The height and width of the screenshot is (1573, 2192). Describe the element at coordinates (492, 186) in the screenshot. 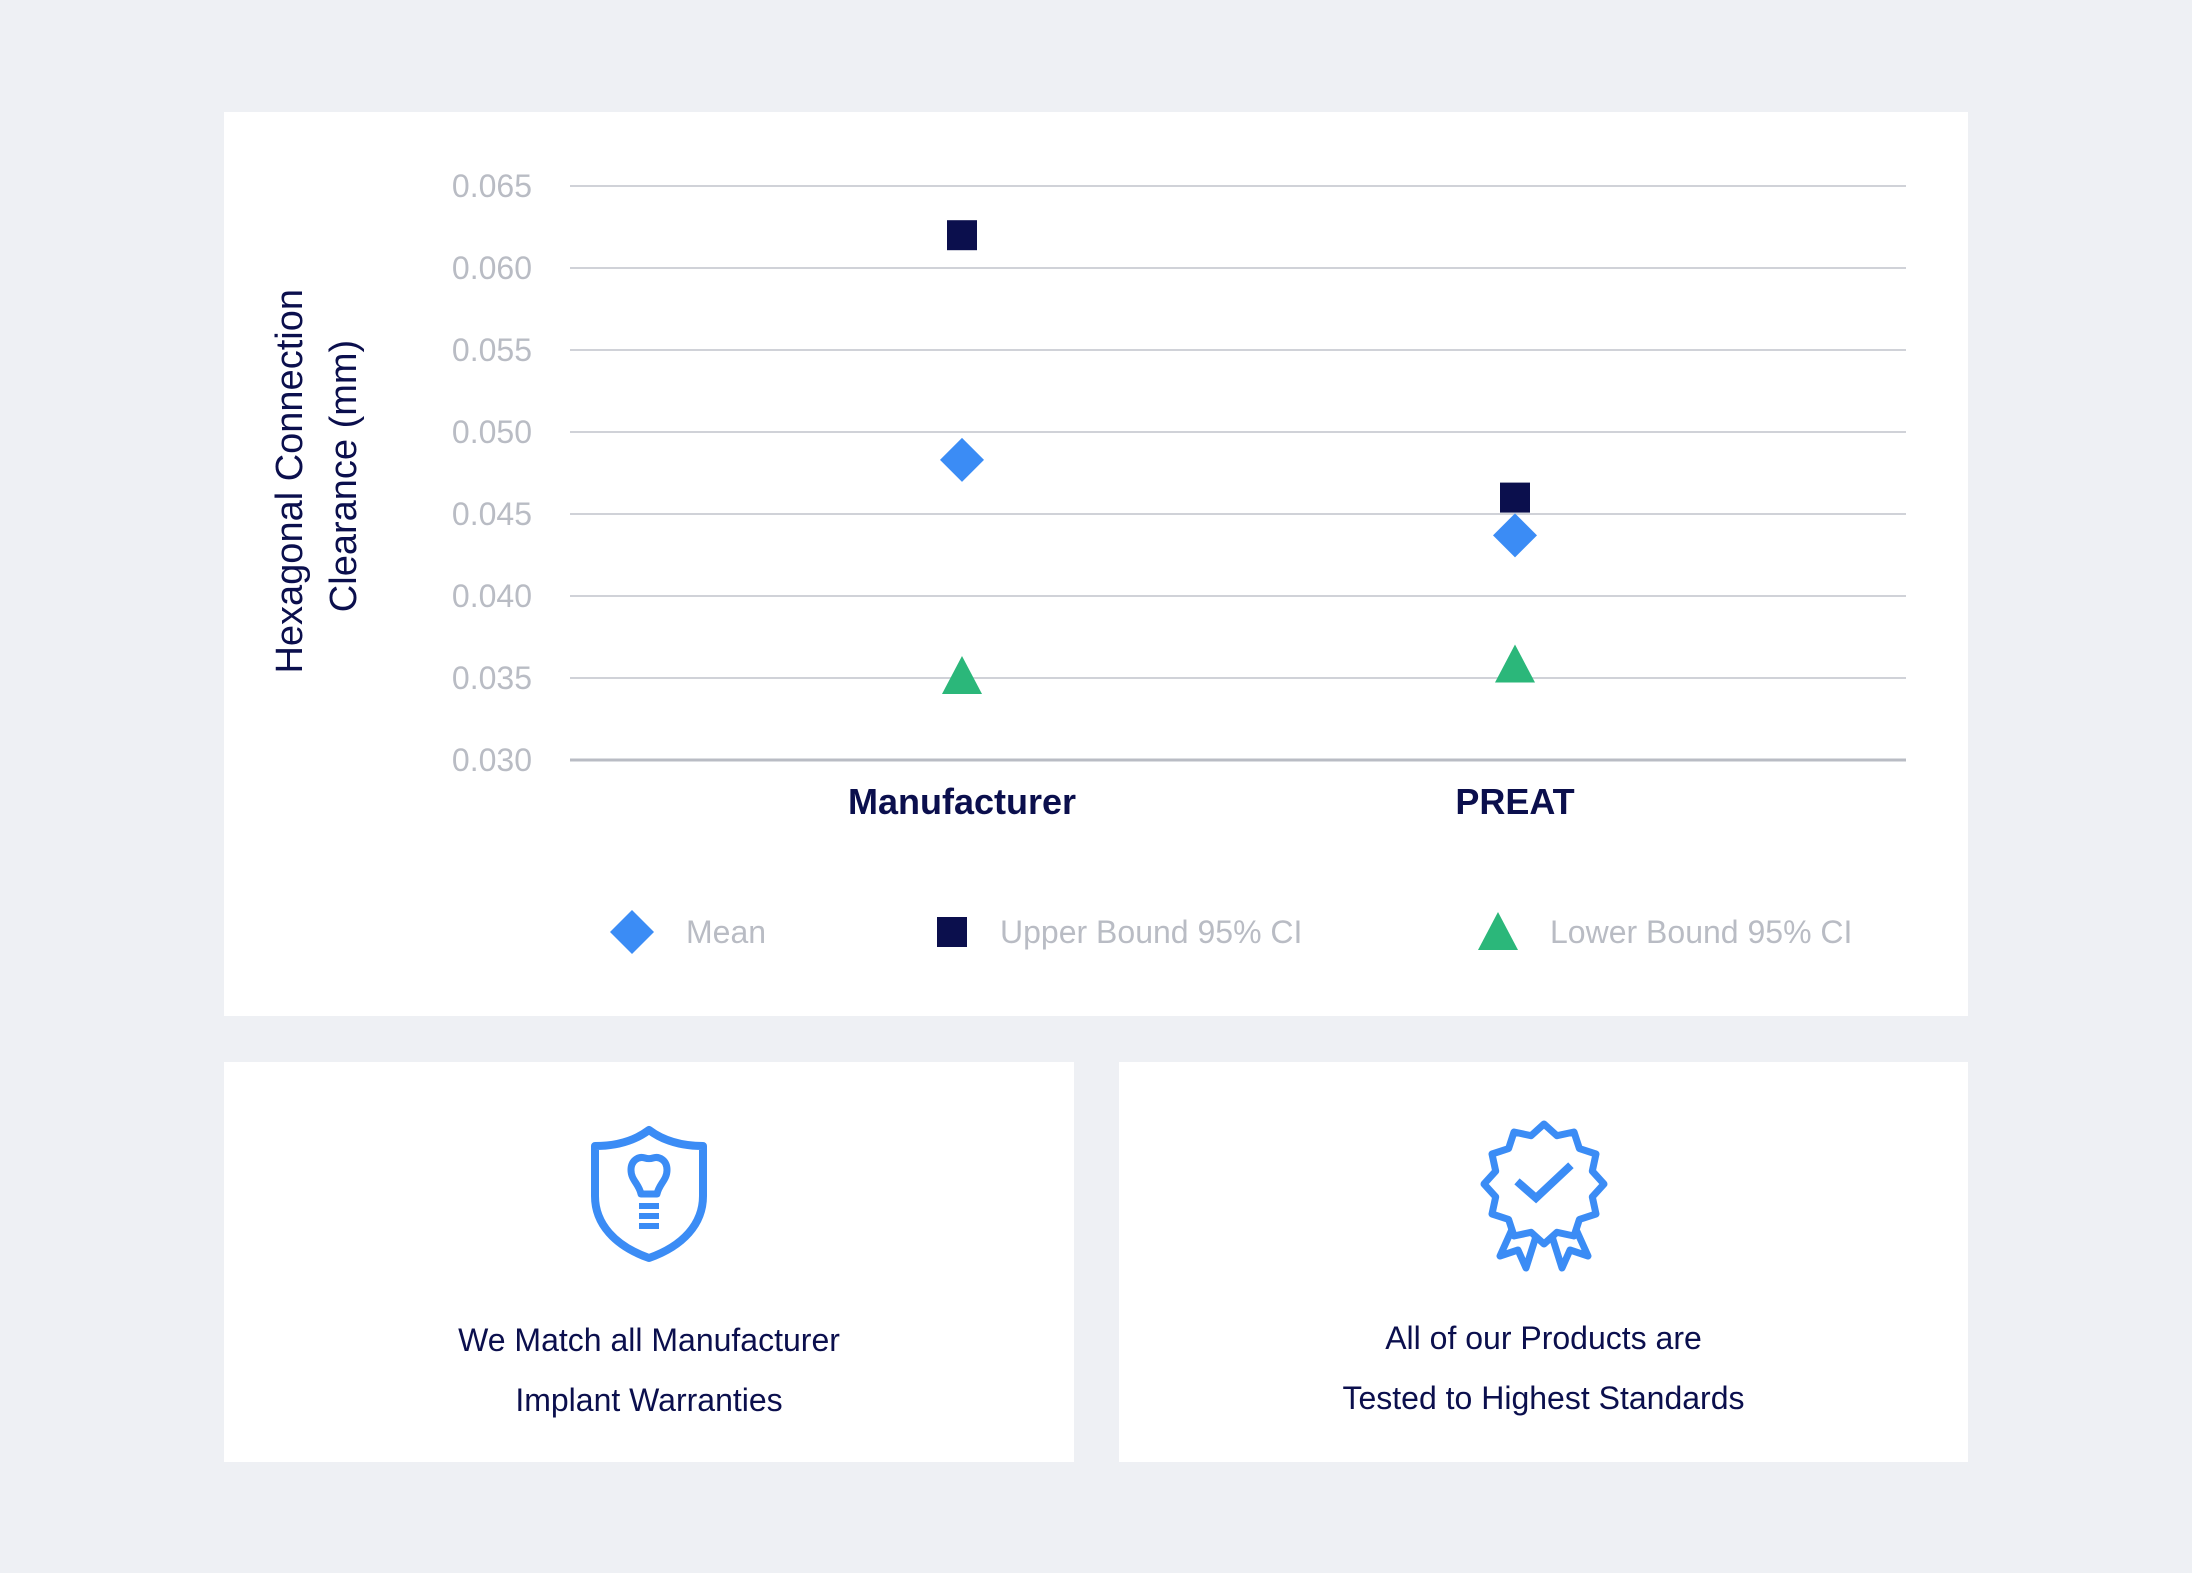

I see `y-tick-label: 0.065` at that location.